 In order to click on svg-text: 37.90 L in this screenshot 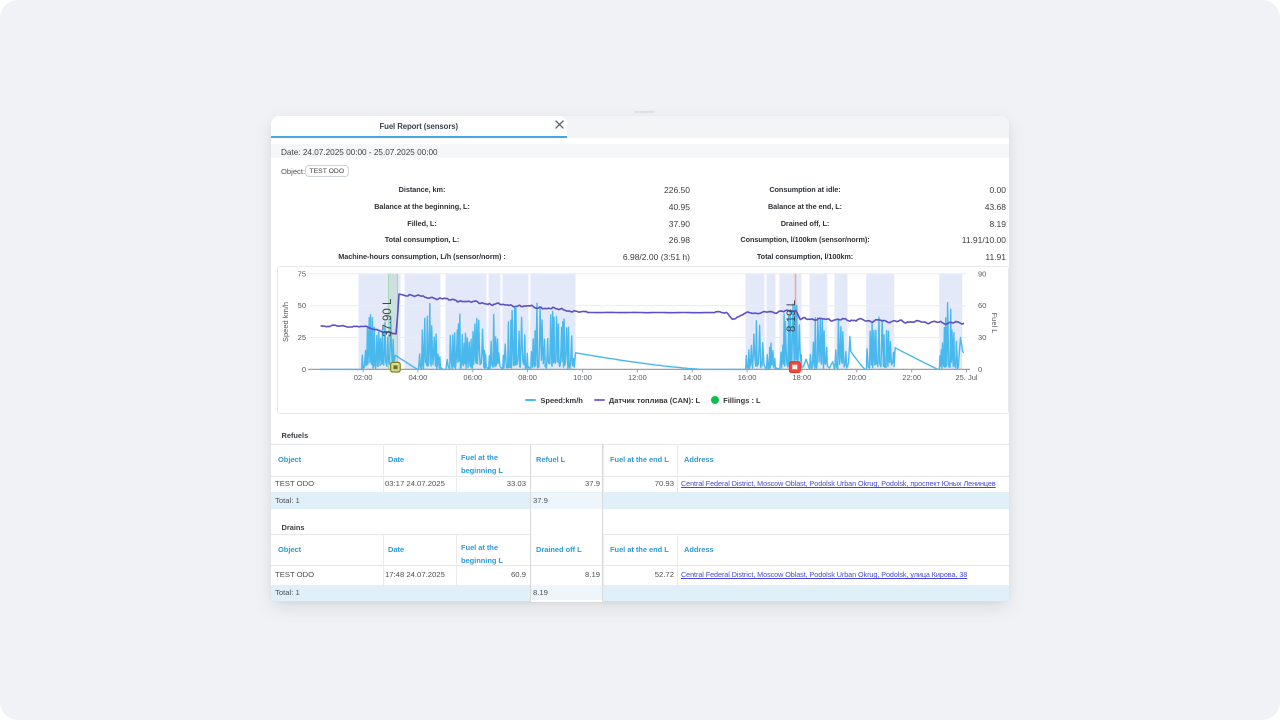, I will do `click(387, 317)`.